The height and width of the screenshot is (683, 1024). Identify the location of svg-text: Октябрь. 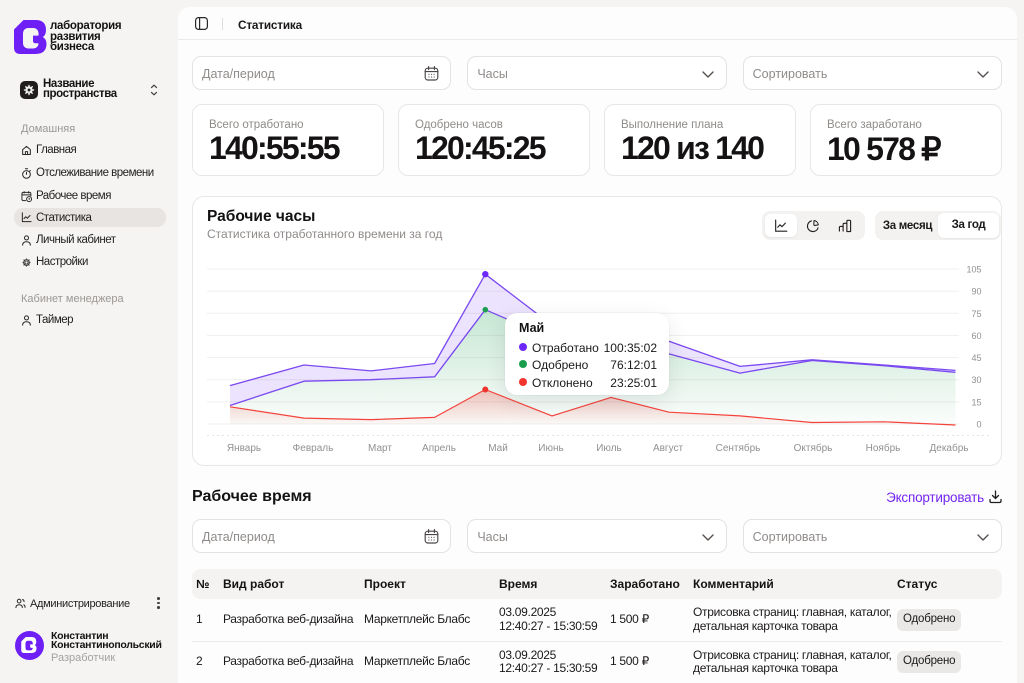
(813, 448).